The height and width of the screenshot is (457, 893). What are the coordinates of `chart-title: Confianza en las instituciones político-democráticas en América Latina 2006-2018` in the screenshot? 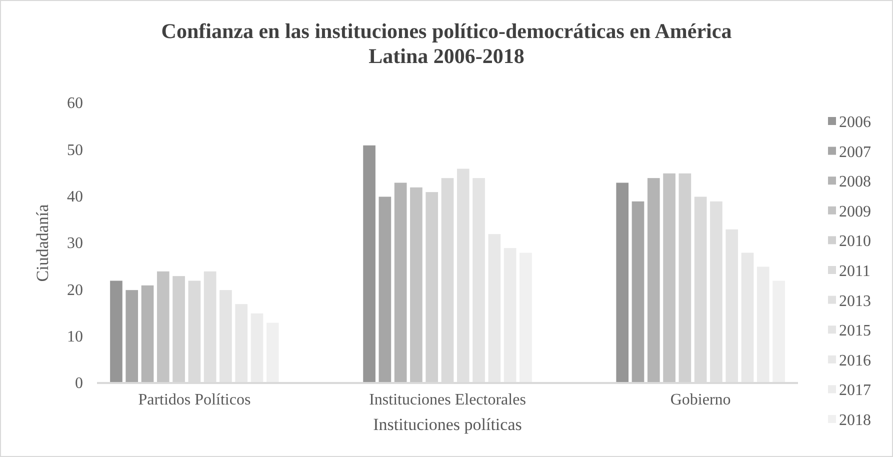 It's located at (446, 43).